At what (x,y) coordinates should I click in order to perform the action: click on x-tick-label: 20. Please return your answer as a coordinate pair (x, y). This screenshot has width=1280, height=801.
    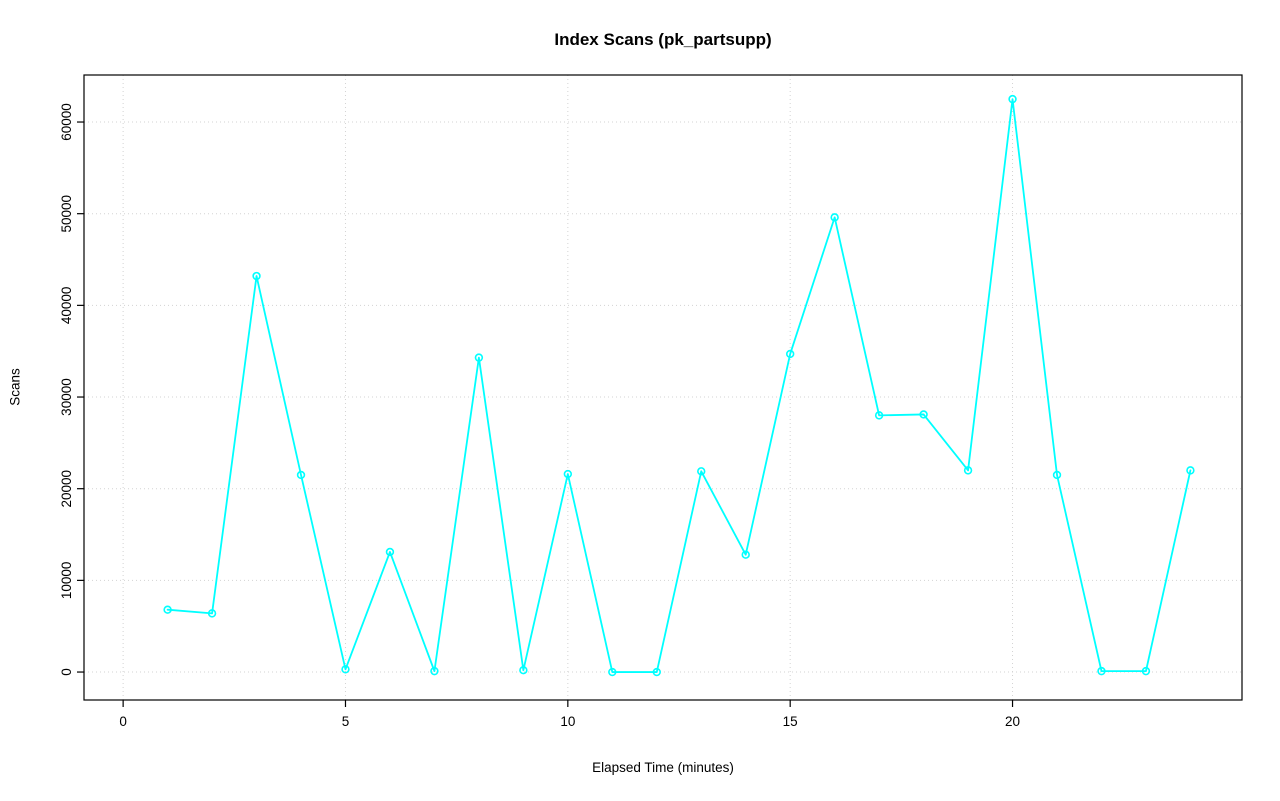
    Looking at the image, I should click on (1012, 721).